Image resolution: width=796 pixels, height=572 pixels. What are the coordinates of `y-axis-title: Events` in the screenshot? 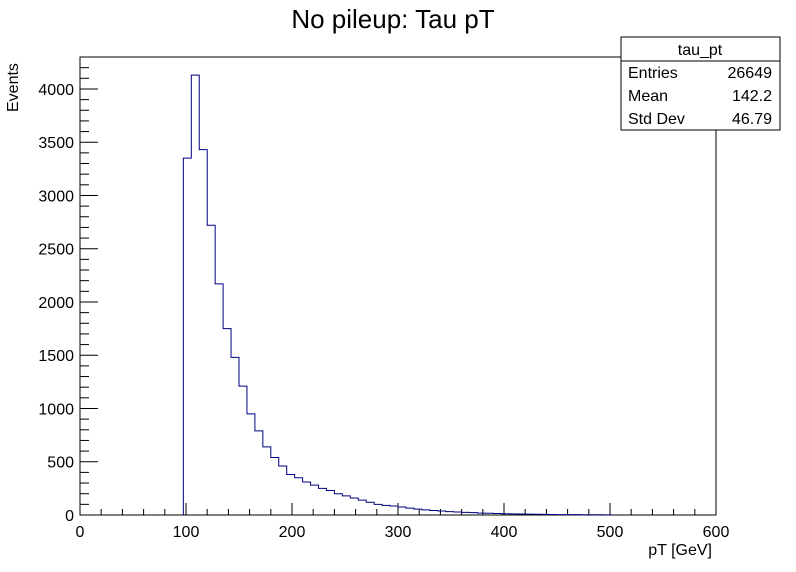 It's located at (13, 87).